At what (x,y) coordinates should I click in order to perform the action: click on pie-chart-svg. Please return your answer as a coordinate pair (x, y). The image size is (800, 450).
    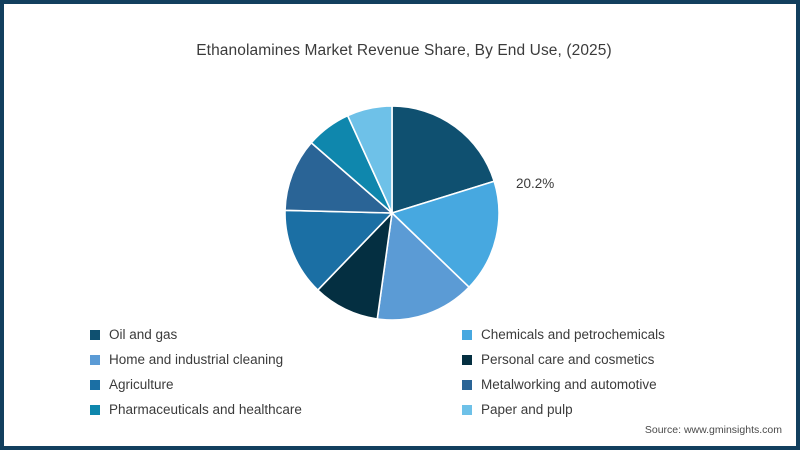
    Looking at the image, I should click on (392, 213).